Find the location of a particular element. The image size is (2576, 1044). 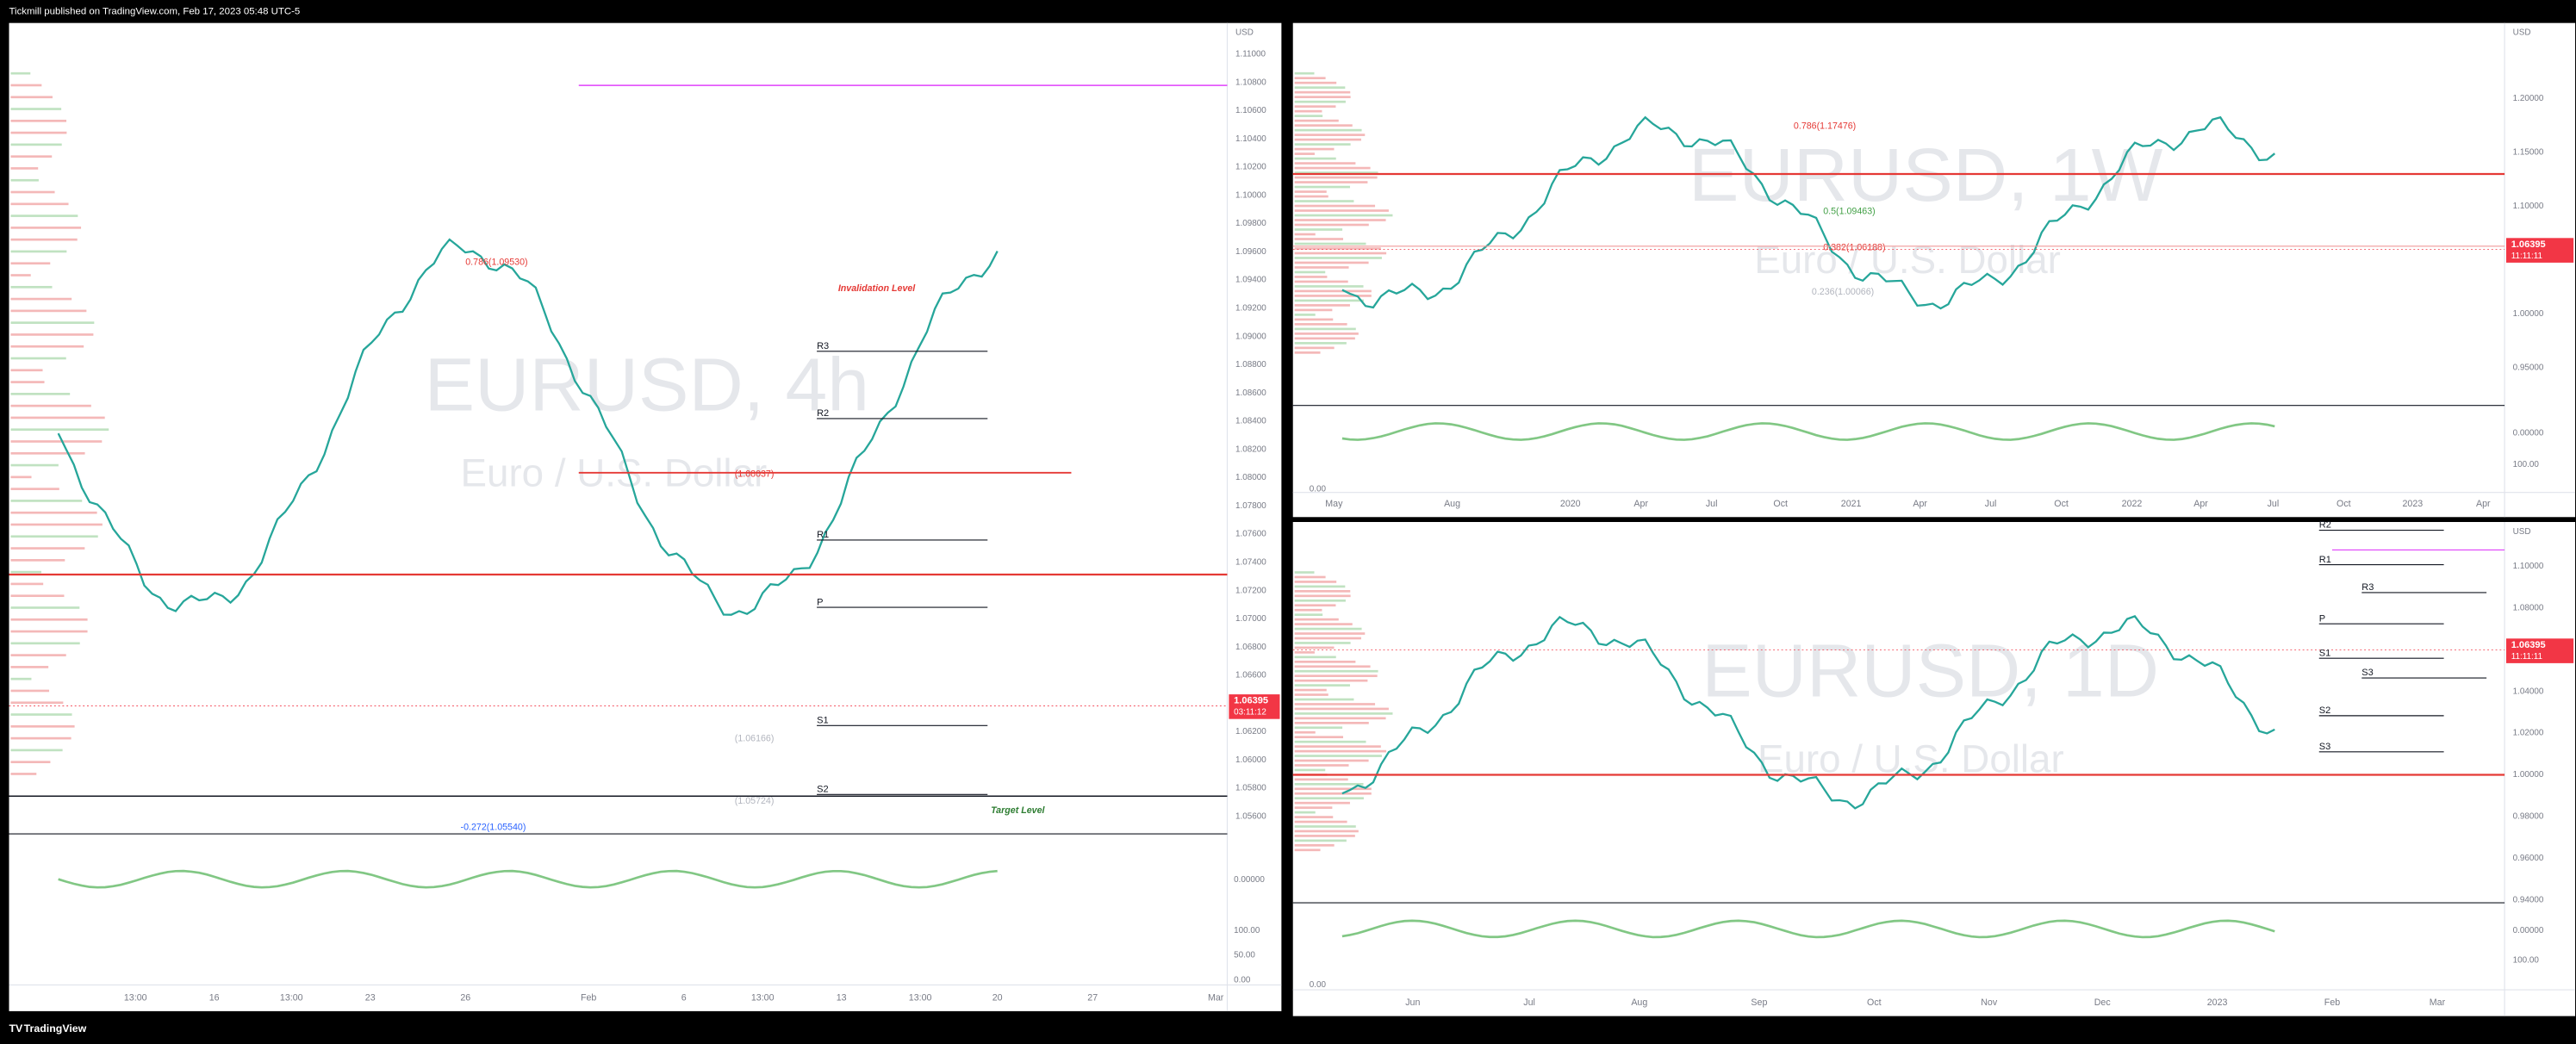

time-axis-label: Jun is located at coordinates (1413, 1002).